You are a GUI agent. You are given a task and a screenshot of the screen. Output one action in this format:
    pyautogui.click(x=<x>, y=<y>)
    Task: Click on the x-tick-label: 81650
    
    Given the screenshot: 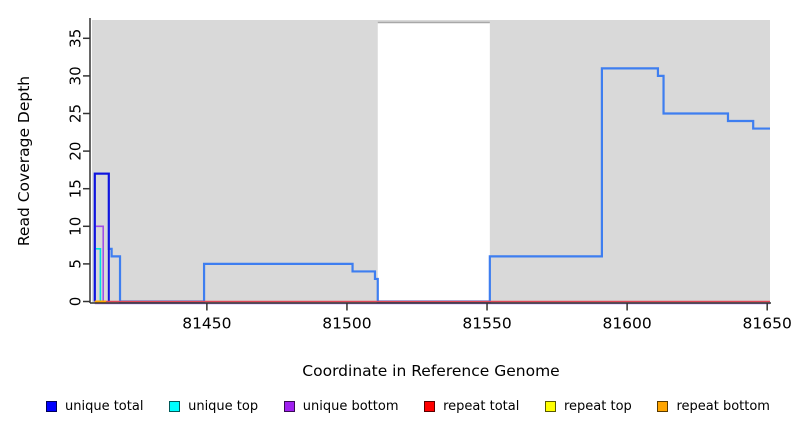 What is the action you would take?
    pyautogui.click(x=767, y=324)
    